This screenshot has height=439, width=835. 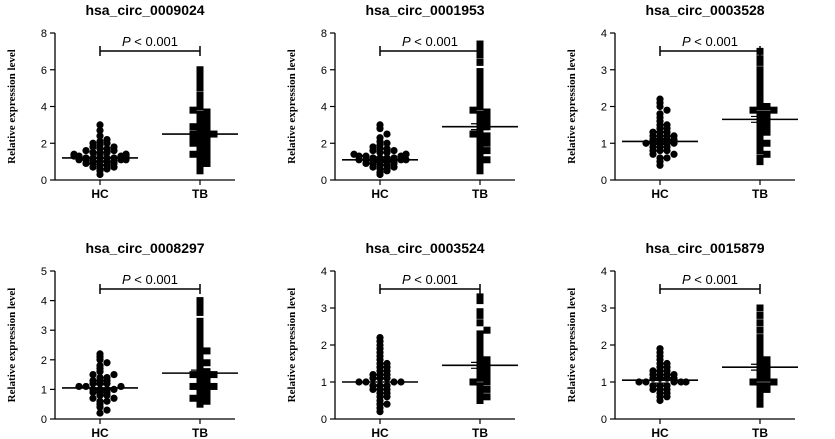 What do you see at coordinates (704, 10) in the screenshot?
I see `chart-title: hsa_circ_0003528` at bounding box center [704, 10].